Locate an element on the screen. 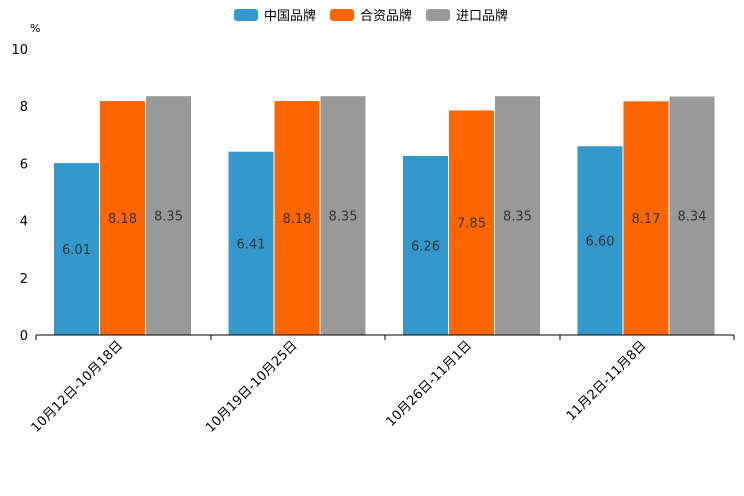 This screenshot has height=496, width=744. data-label-1-0: 8.18 is located at coordinates (122, 219).